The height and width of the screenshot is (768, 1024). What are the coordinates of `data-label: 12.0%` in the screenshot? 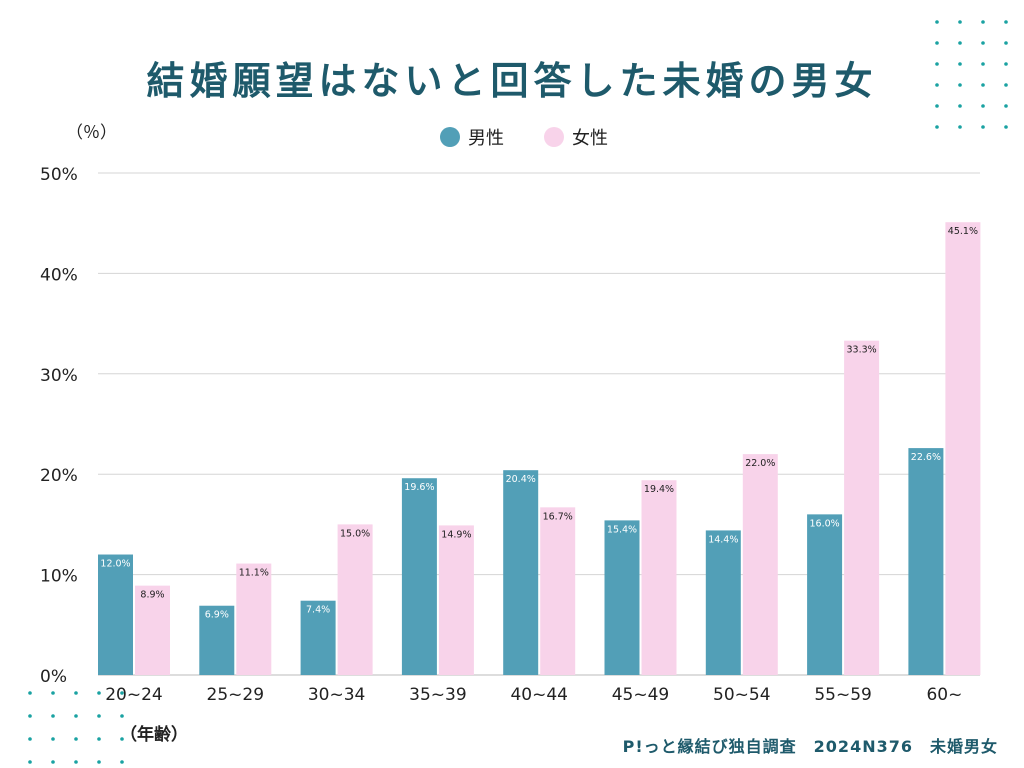 It's located at (115, 564).